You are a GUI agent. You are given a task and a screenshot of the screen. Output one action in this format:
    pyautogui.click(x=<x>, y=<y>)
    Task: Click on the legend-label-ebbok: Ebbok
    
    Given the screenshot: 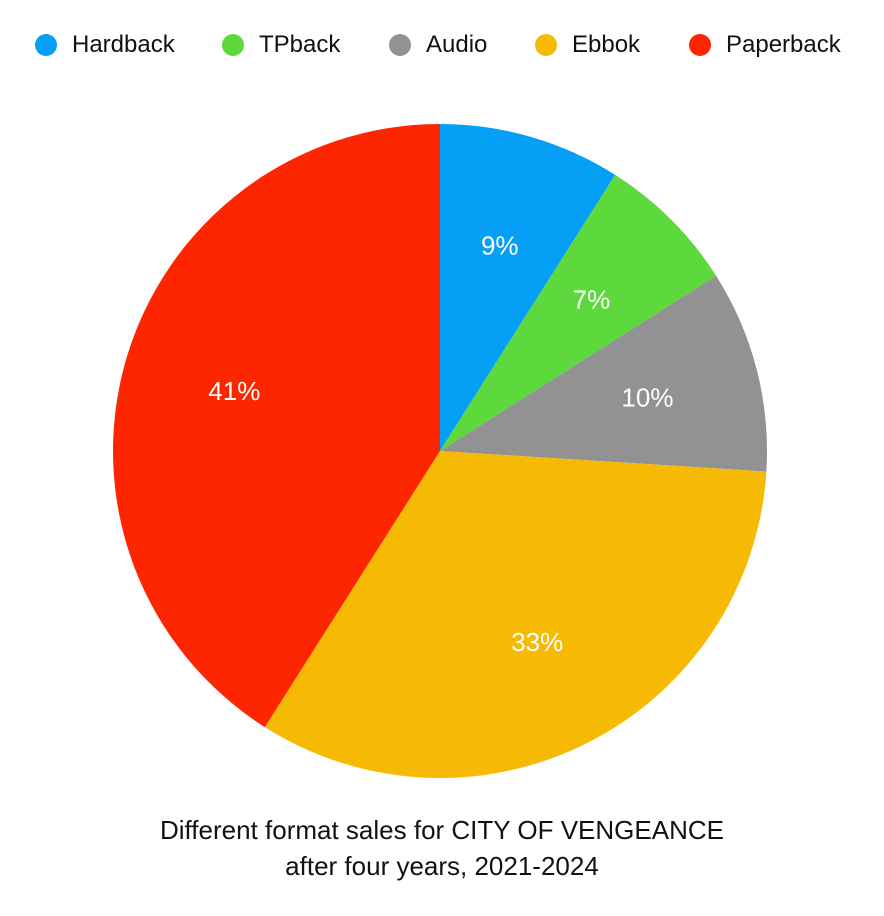 What is the action you would take?
    pyautogui.click(x=606, y=44)
    